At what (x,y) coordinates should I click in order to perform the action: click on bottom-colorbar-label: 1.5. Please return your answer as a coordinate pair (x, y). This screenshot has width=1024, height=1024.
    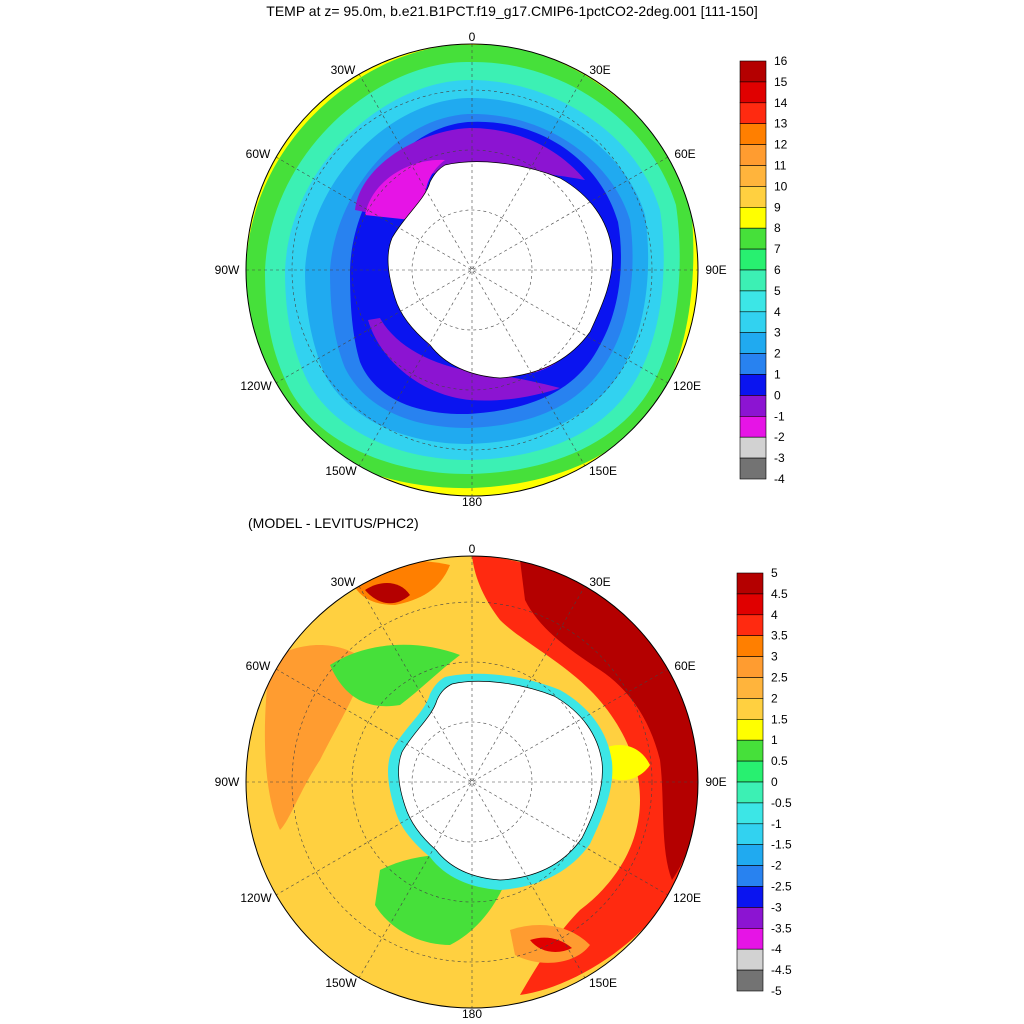
    Looking at the image, I should click on (779, 719).